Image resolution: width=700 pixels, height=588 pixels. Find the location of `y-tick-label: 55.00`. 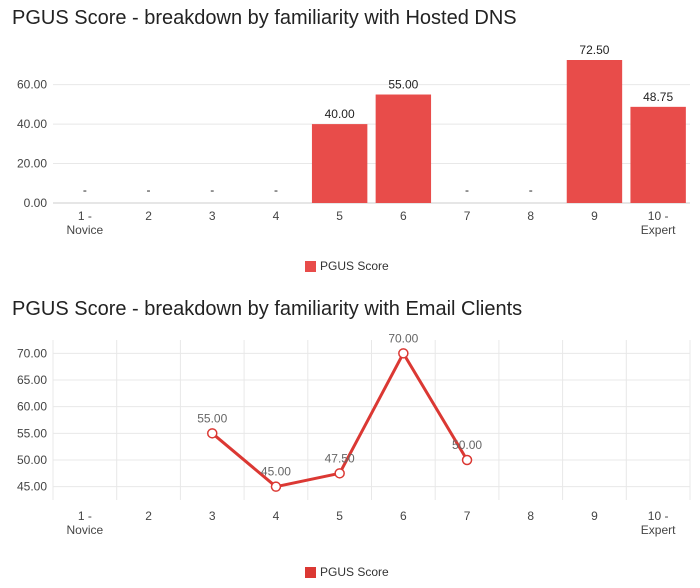

y-tick-label: 55.00 is located at coordinates (32, 433).